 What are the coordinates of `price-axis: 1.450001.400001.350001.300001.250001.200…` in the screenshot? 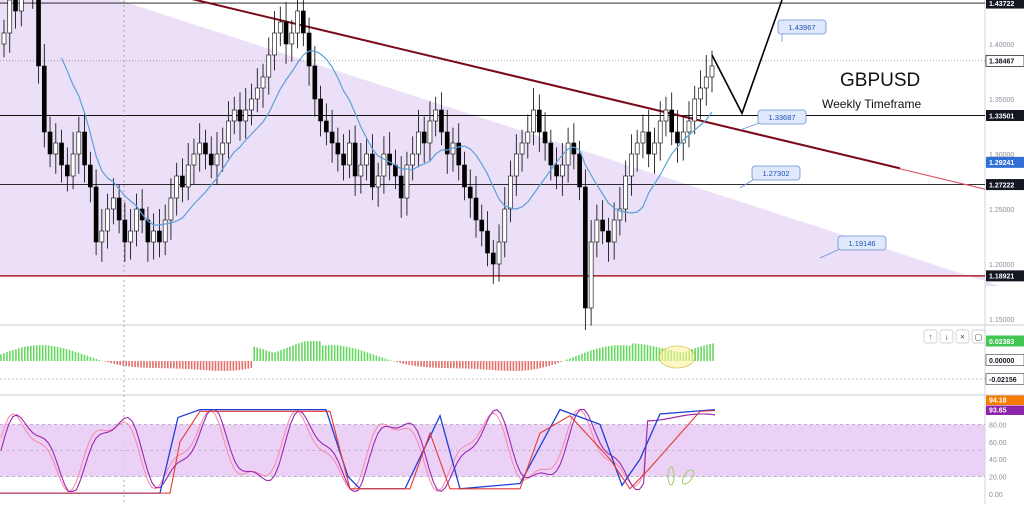 It's located at (1004, 162).